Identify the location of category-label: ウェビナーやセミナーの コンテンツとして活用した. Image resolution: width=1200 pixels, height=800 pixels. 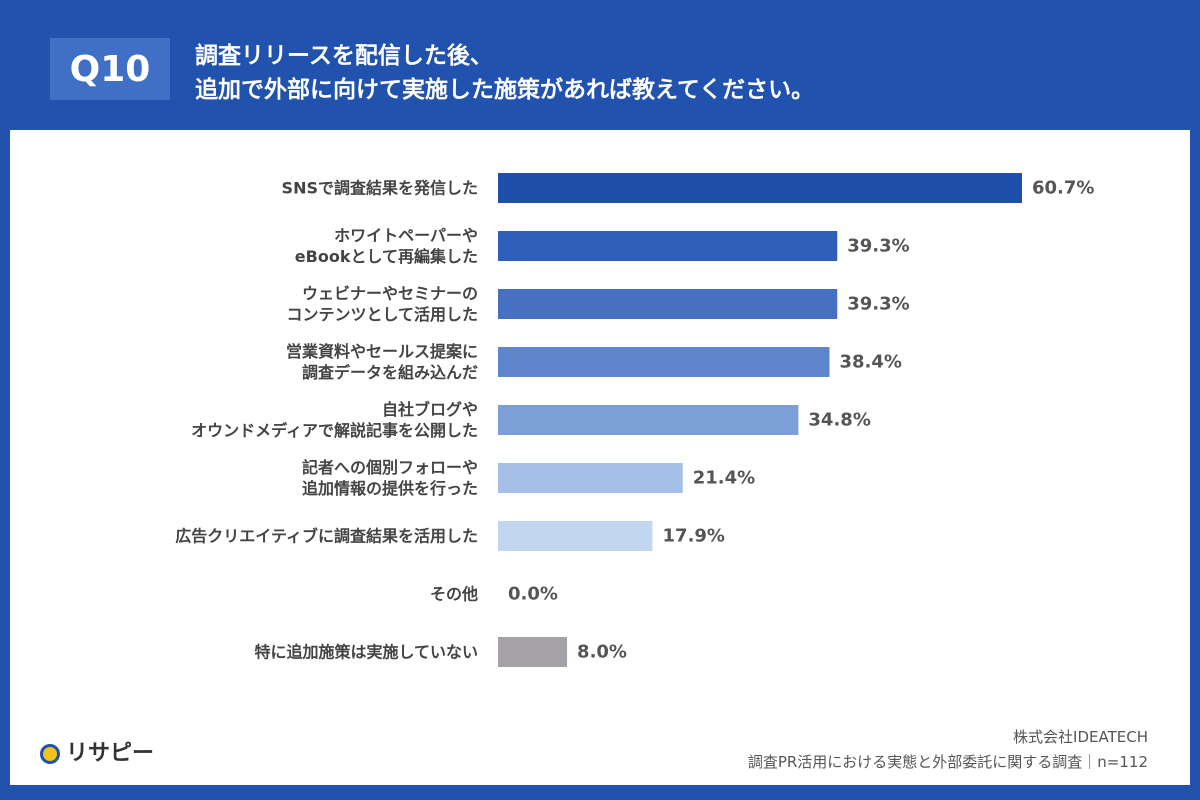
(382, 304).